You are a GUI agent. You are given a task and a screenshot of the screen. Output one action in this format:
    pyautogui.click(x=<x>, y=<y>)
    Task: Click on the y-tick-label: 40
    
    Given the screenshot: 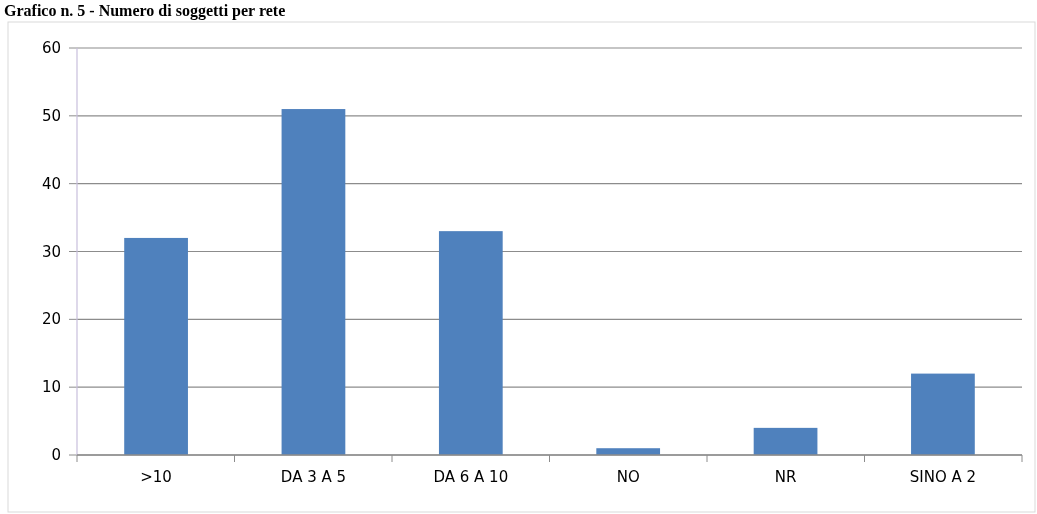 What is the action you would take?
    pyautogui.click(x=51, y=183)
    